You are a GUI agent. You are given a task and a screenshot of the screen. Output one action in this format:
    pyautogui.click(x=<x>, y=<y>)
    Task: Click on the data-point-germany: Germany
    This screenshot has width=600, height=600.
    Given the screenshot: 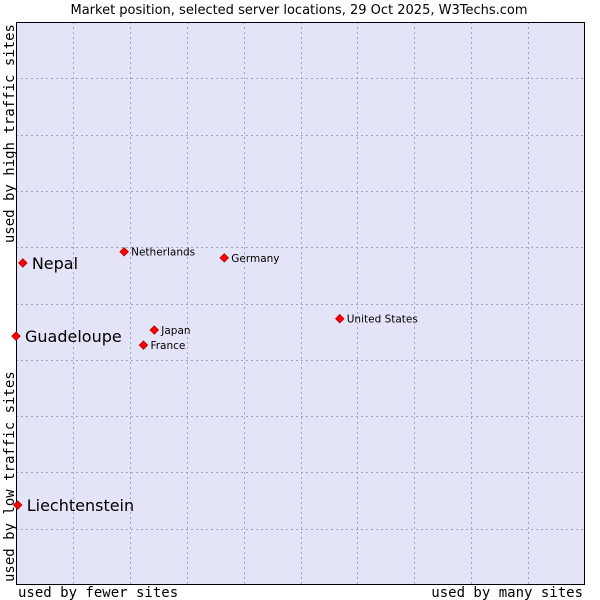 What is the action you would take?
    pyautogui.click(x=249, y=259)
    